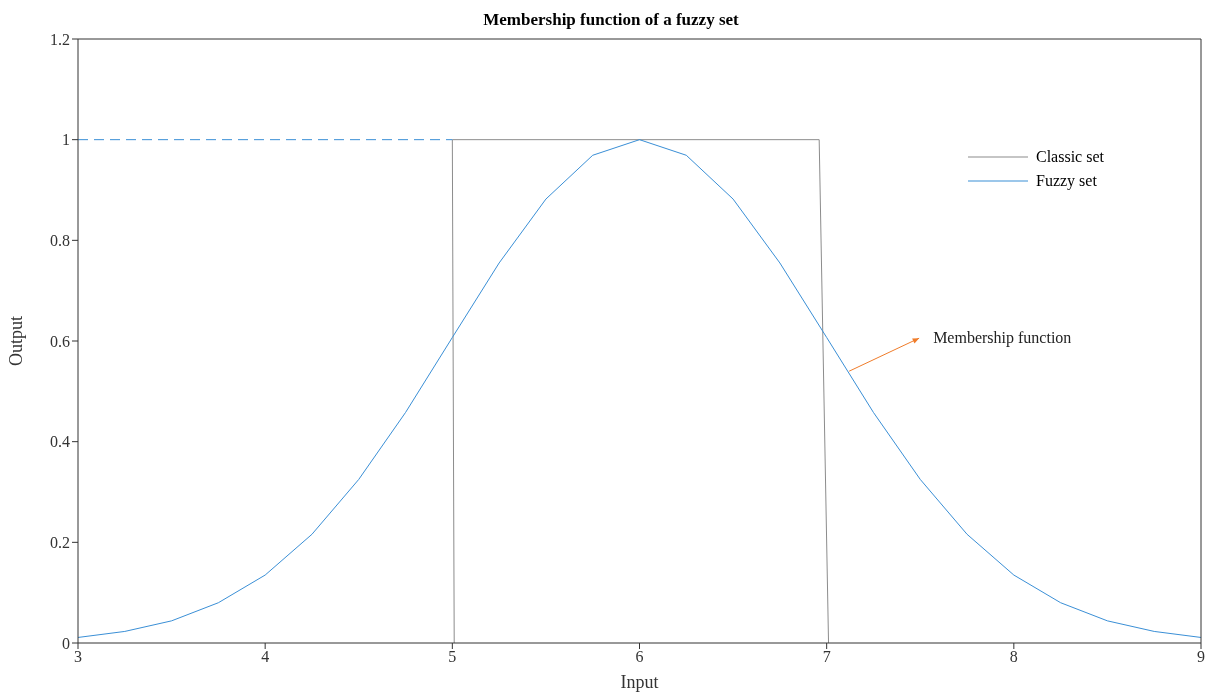 This screenshot has width=1222, height=700. Describe the element at coordinates (1013, 657) in the screenshot. I see `x-tick-label: 8` at that location.